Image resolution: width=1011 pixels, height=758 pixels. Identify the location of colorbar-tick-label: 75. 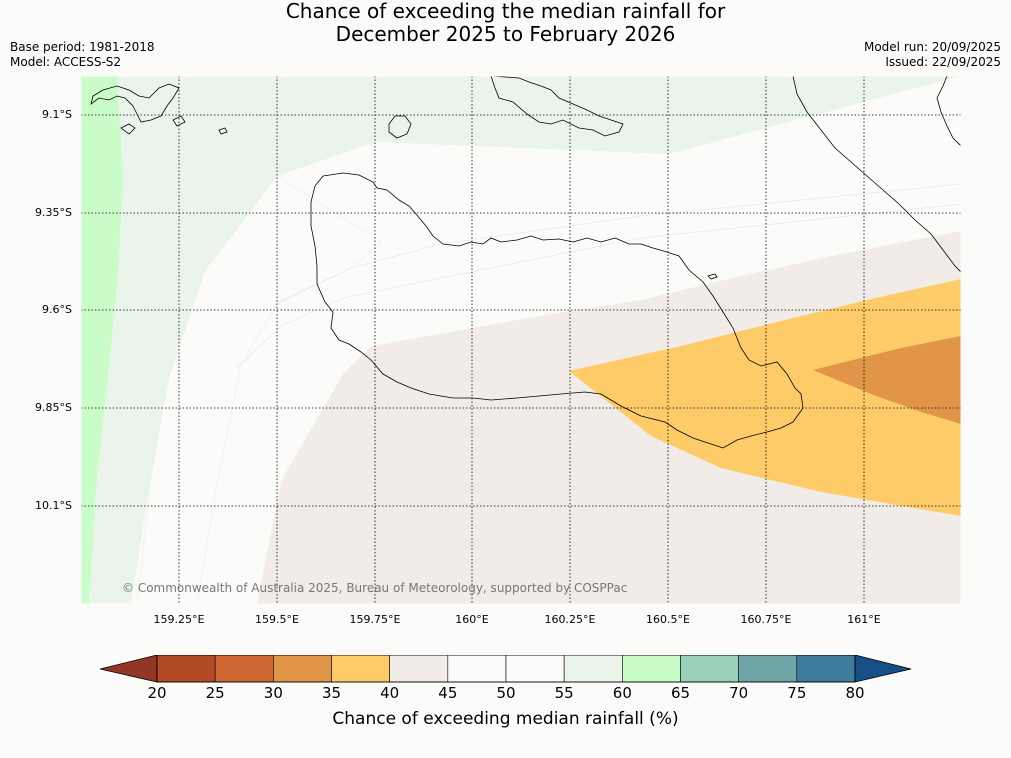
(797, 693).